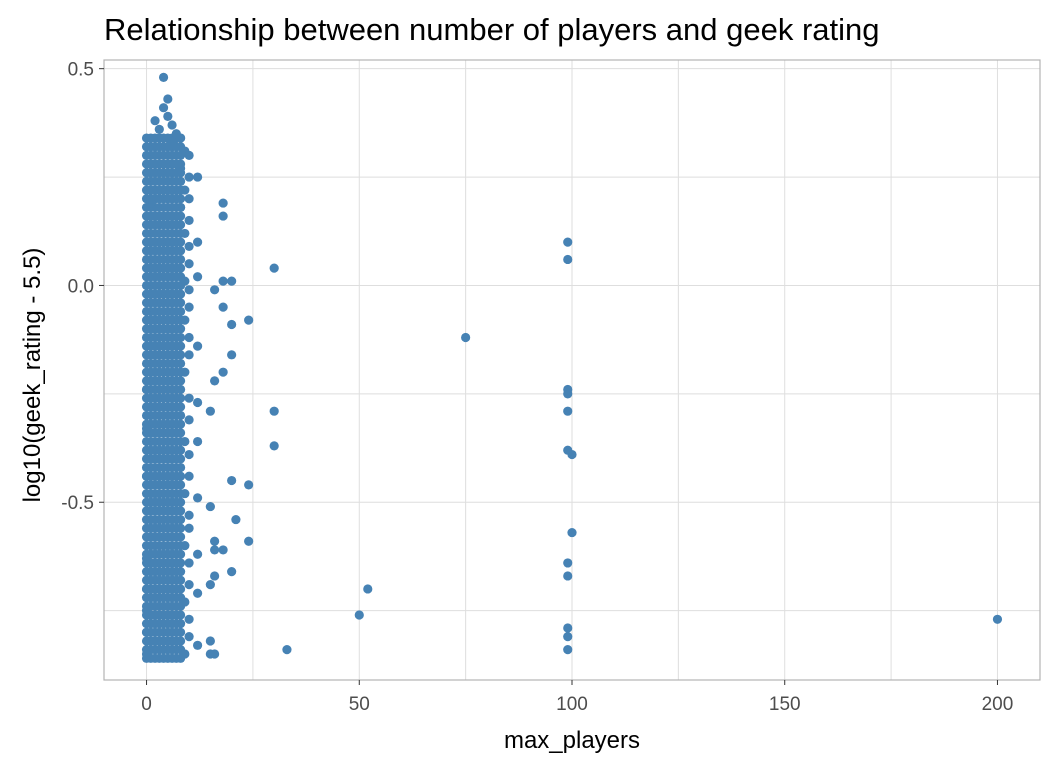 The width and height of the screenshot is (1056, 768). I want to click on y-axis-ticks: -0.5 0.0 0.5, so click(82, 287).